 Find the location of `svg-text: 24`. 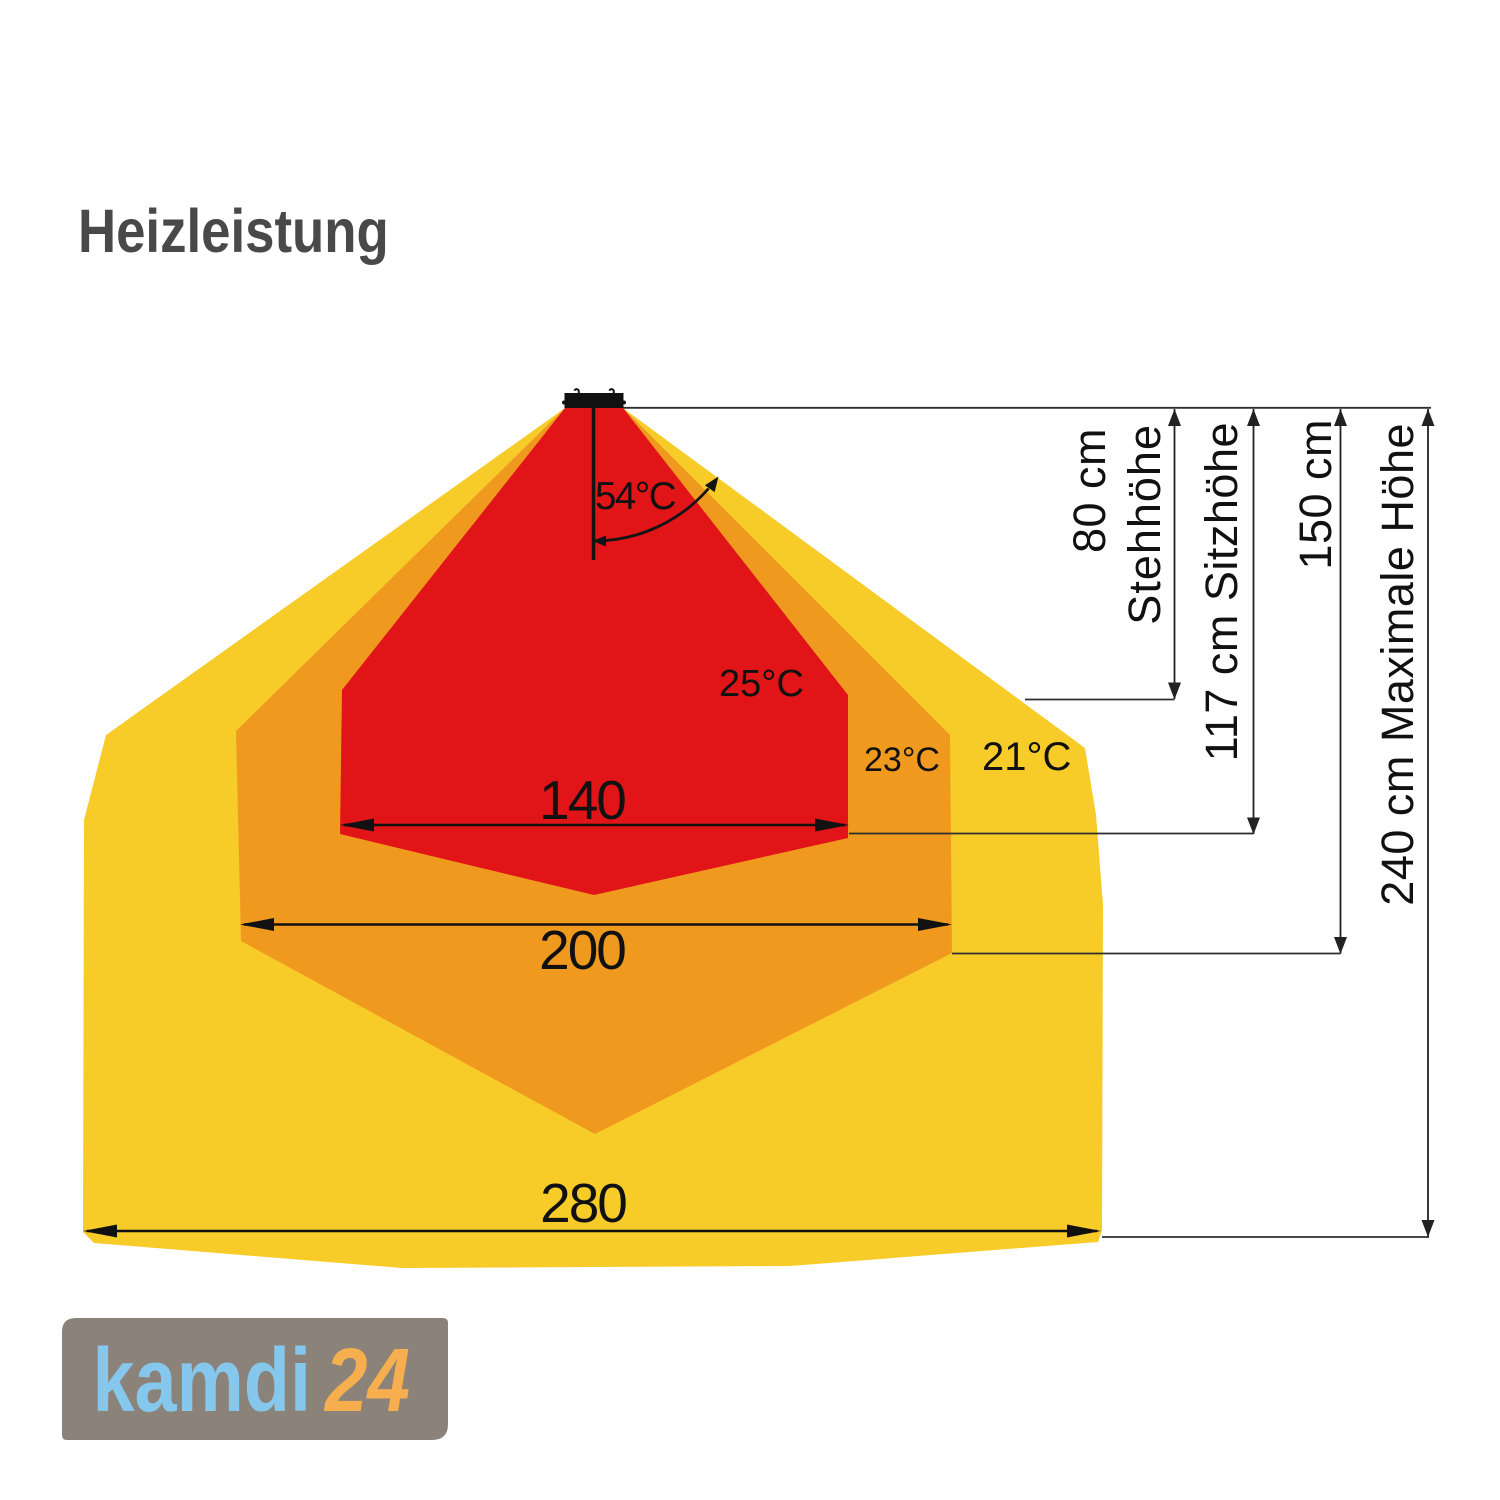

svg-text: 24 is located at coordinates (366, 1379).